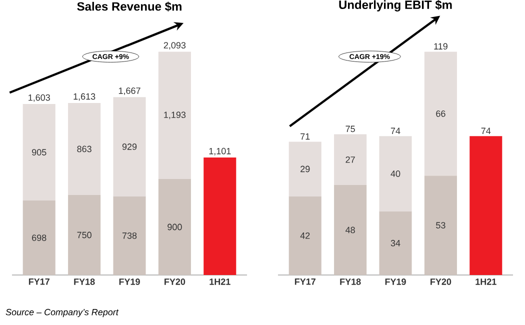 This screenshot has height=325, width=525. I want to click on data-label: 40, so click(395, 173).